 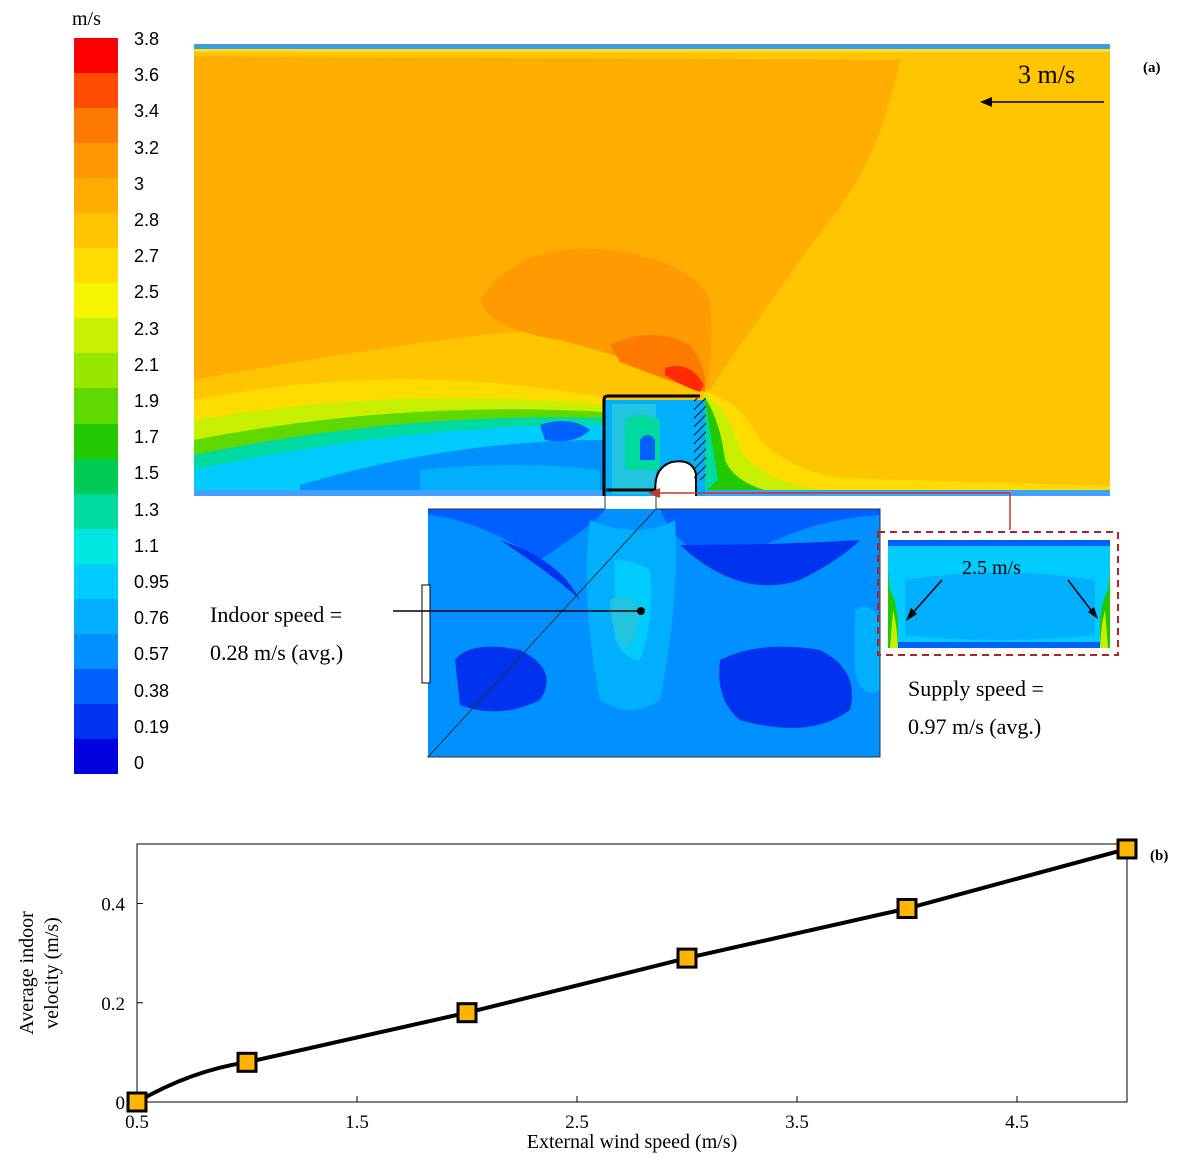 I want to click on y-tick-label: 0.2, so click(x=113, y=1004).